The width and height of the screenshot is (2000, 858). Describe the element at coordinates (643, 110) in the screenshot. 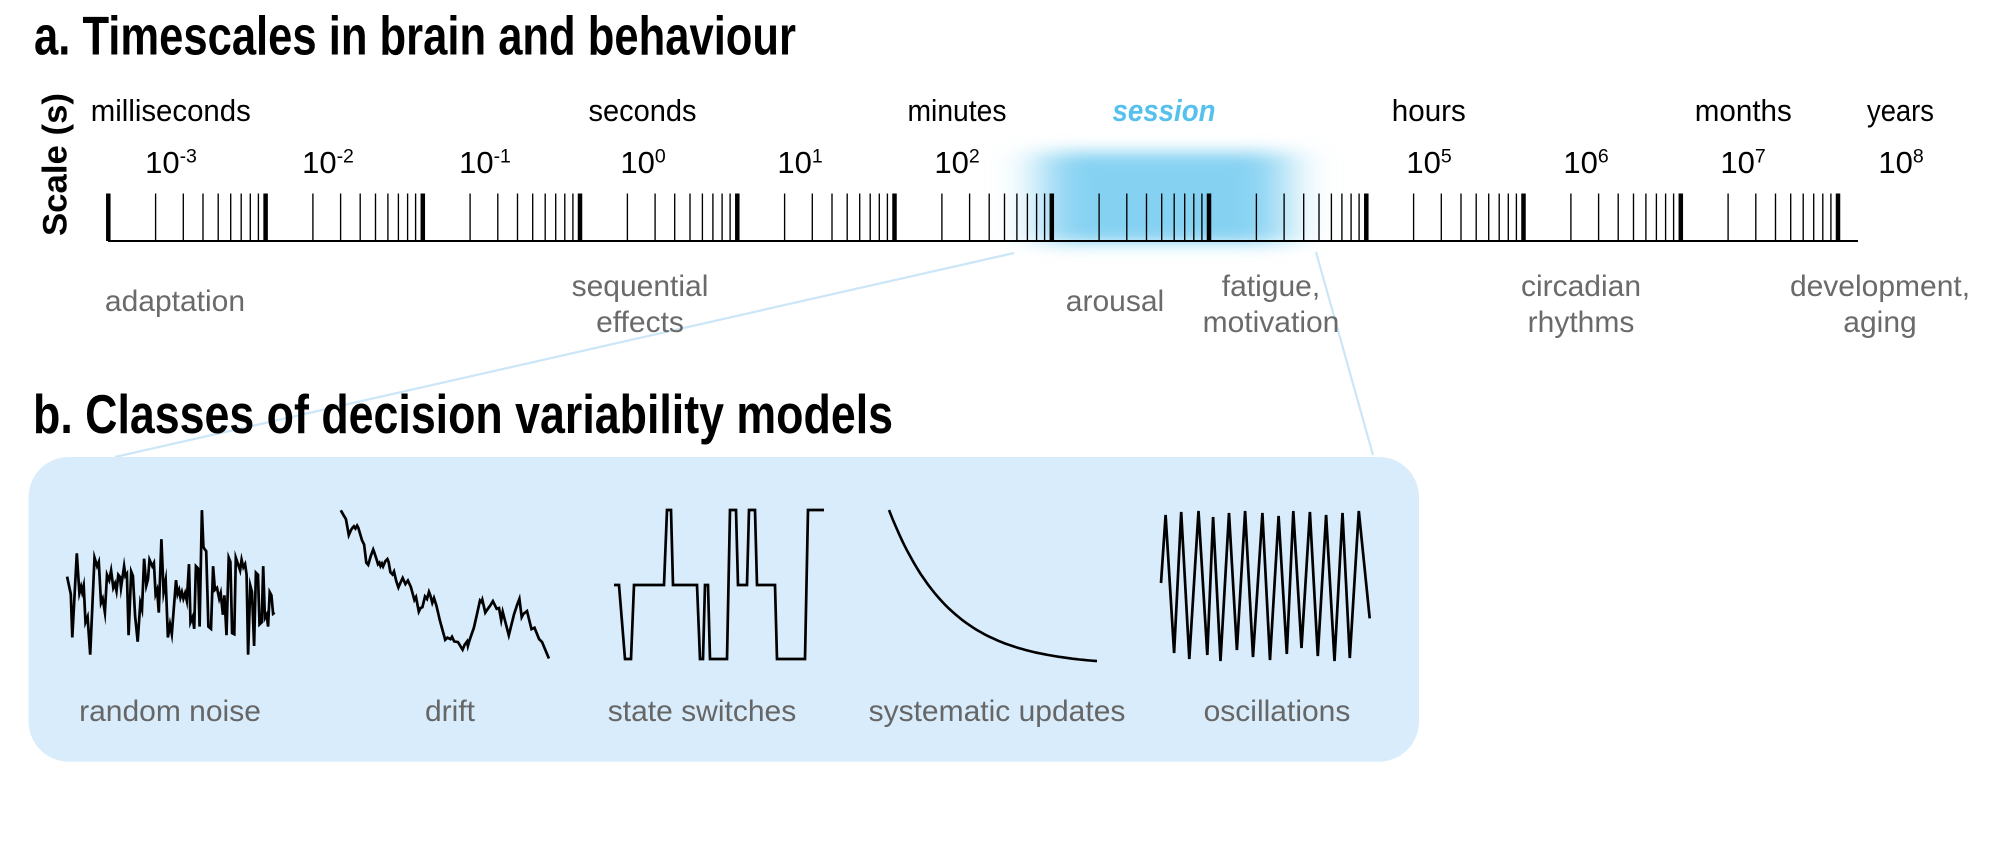

I see `svg-text: seconds` at that location.